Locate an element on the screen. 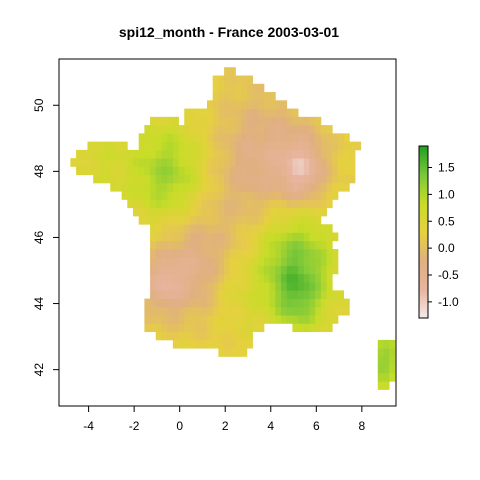 The image size is (480, 480). x-tick-label: -4 is located at coordinates (88, 426).